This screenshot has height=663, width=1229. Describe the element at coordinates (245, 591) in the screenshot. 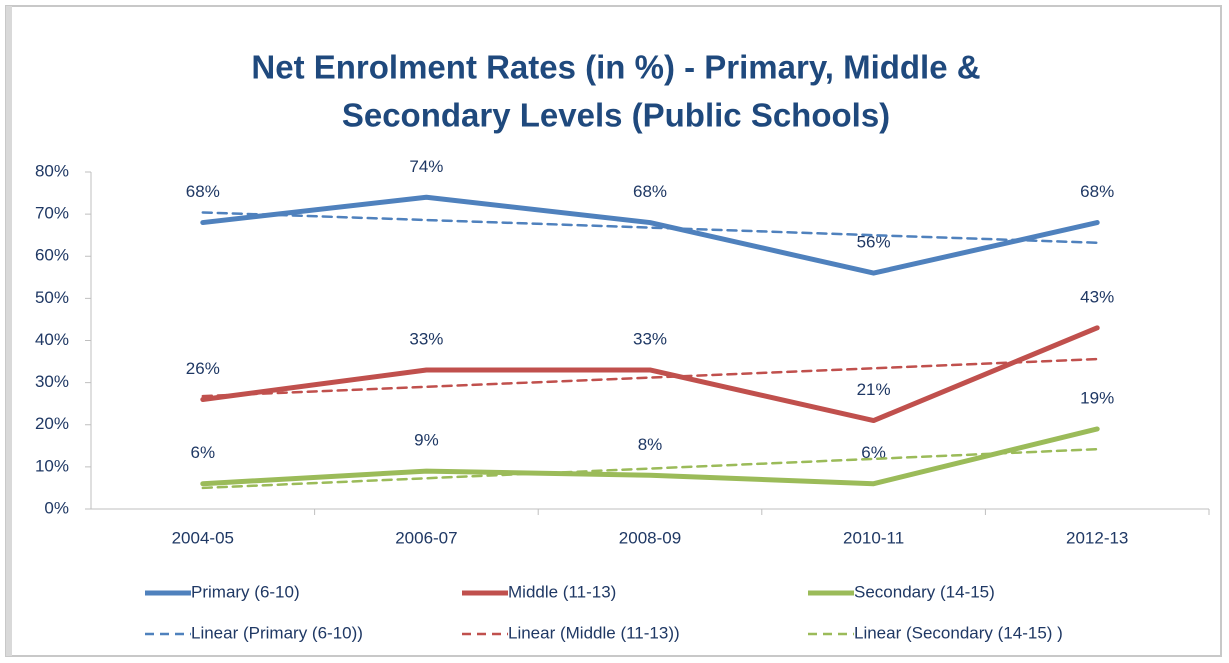

I see `legend-label: Primary (6-10)` at that location.